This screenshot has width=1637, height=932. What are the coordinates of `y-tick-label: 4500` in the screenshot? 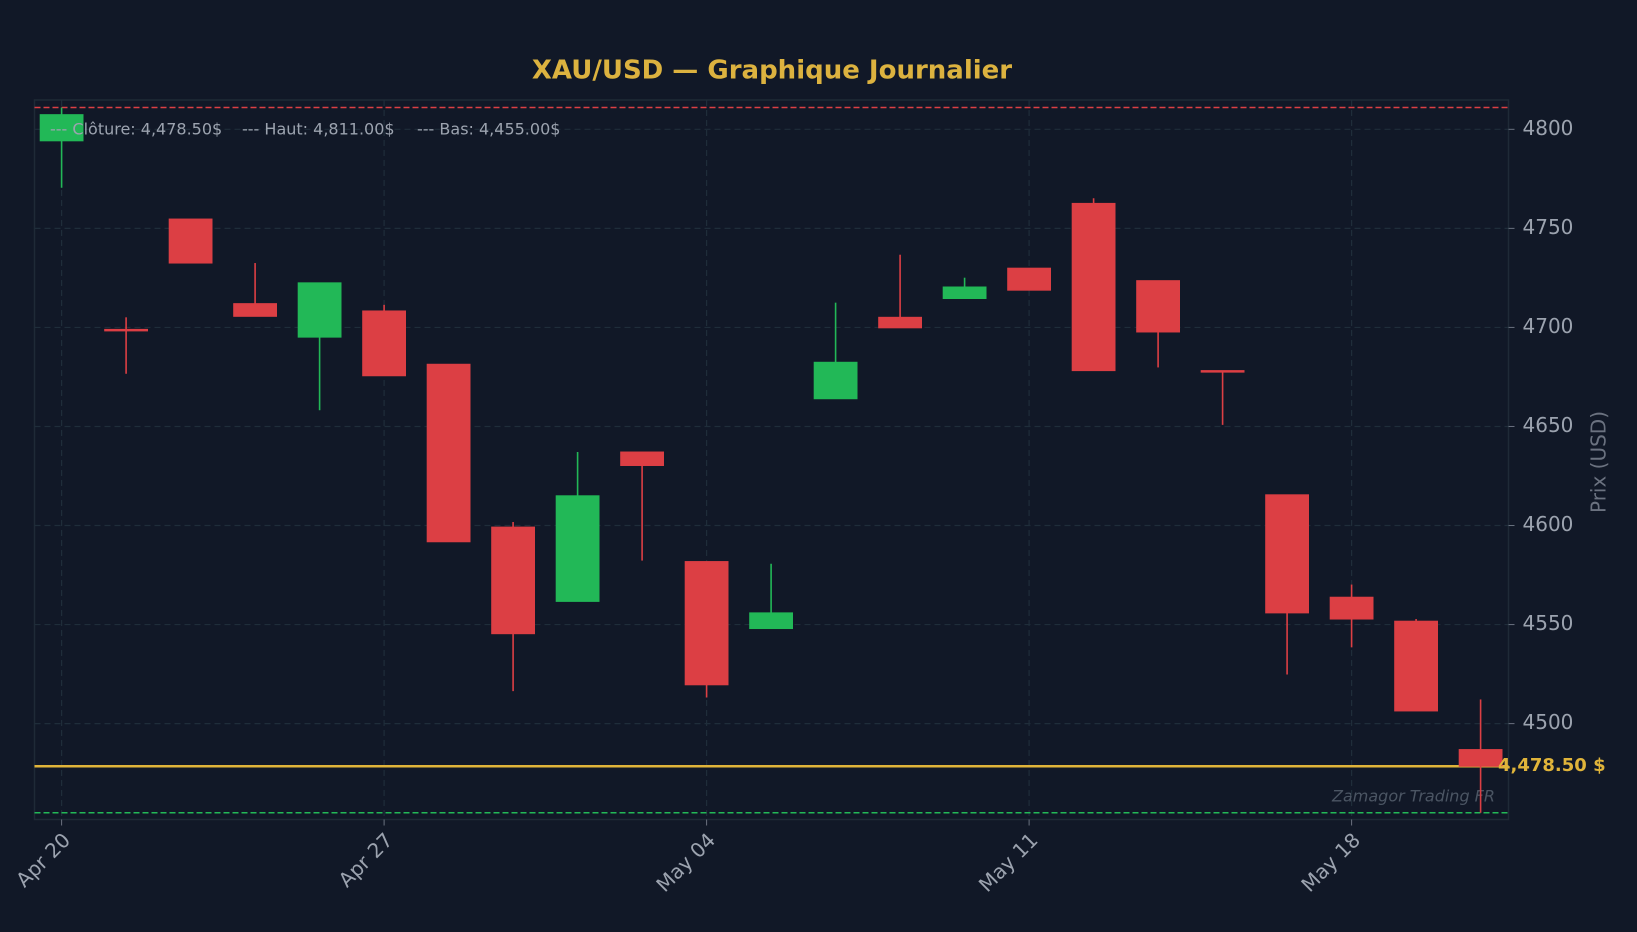 It's located at (1548, 722).